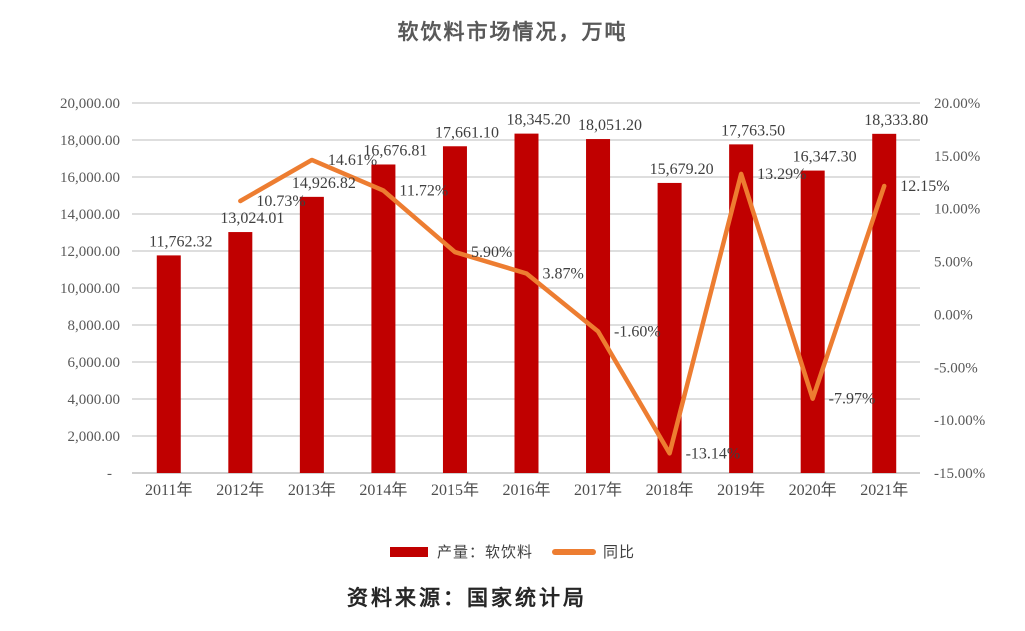  Describe the element at coordinates (311, 335) in the screenshot. I see `bar-2013年` at that location.